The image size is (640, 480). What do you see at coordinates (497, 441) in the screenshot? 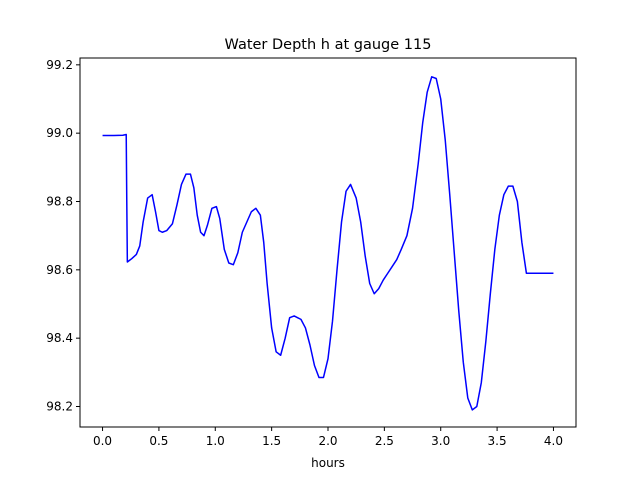
I see `x-tick-label: 3.5` at bounding box center [497, 441].